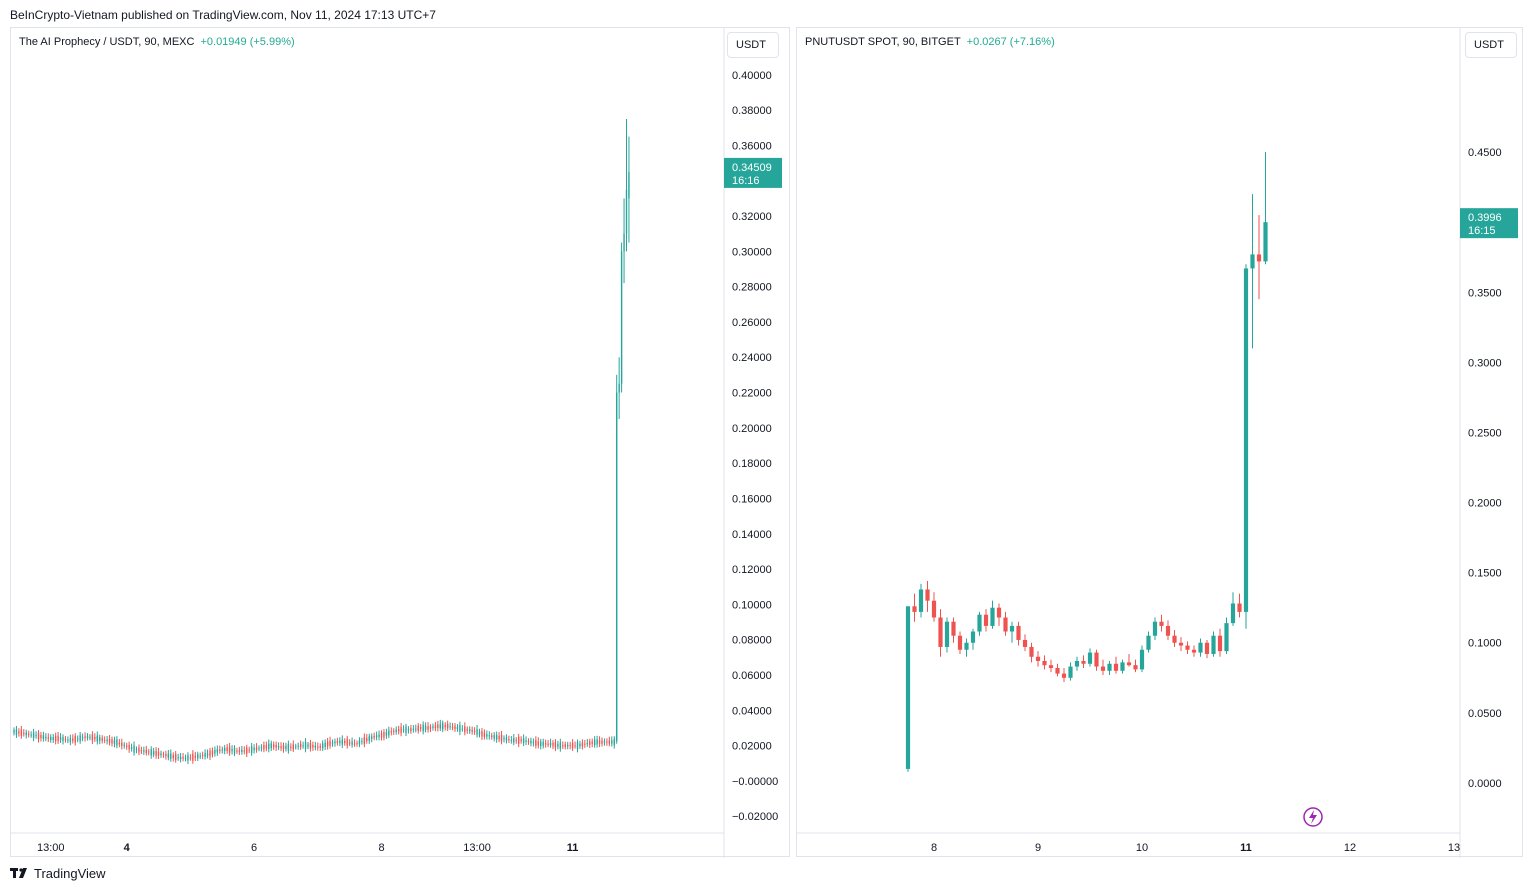 This screenshot has width=1532, height=892. Describe the element at coordinates (1313, 817) in the screenshot. I see `lightning-event-icon` at that location.